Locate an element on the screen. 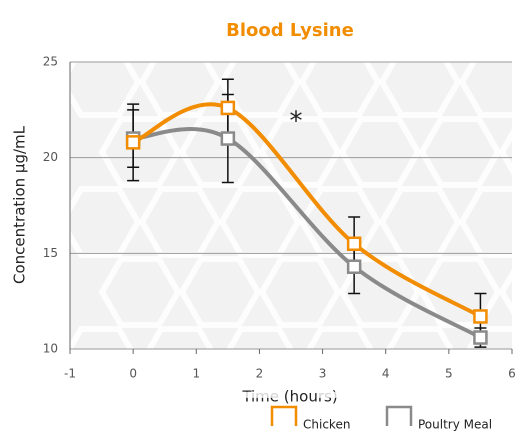 Image resolution: width=517 pixels, height=434 pixels. y-tick-label: 15 is located at coordinates (50, 253).